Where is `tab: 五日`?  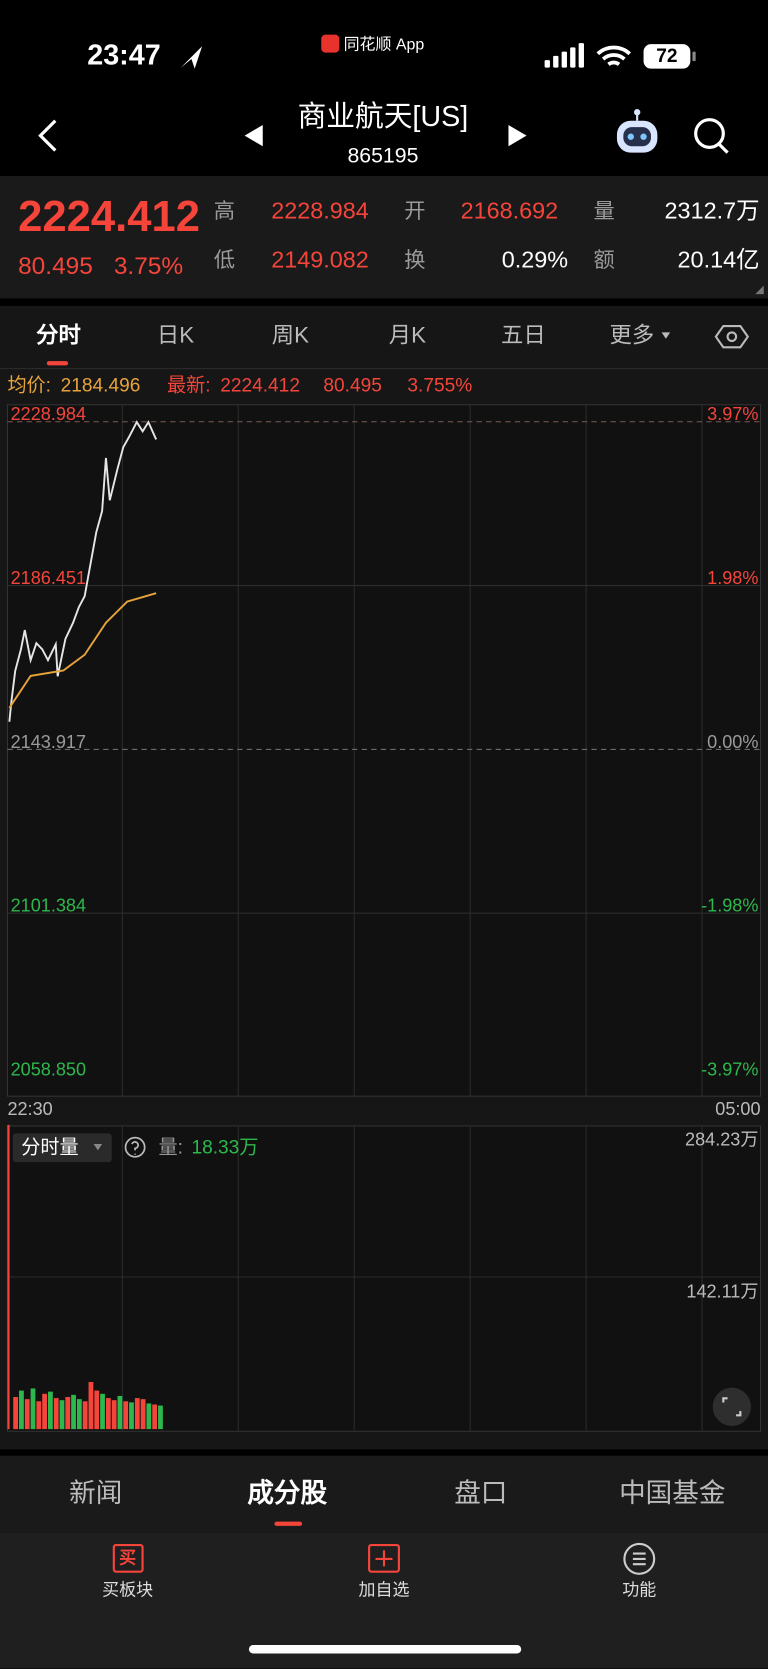 tab: 五日 is located at coordinates (523, 335).